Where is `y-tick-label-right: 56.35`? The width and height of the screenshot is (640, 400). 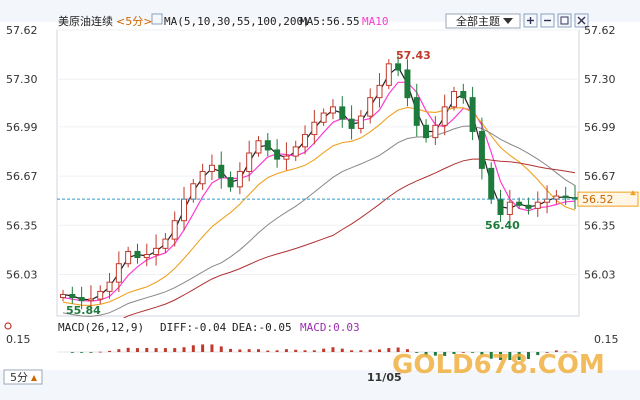 y-tick-label-right: 56.35 is located at coordinates (600, 225).